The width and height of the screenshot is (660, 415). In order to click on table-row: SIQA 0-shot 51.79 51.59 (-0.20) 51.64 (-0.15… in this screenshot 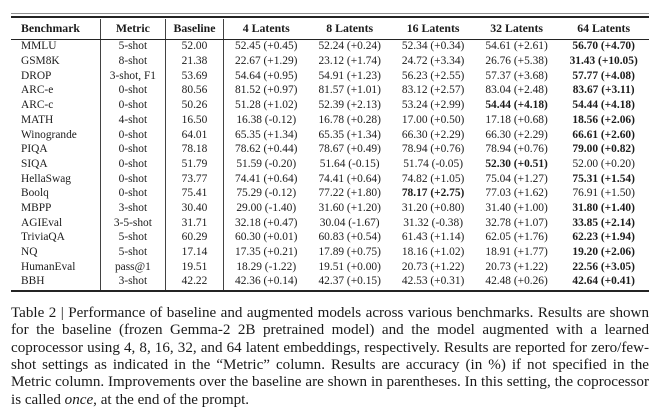, I will do `click(330, 165)`.